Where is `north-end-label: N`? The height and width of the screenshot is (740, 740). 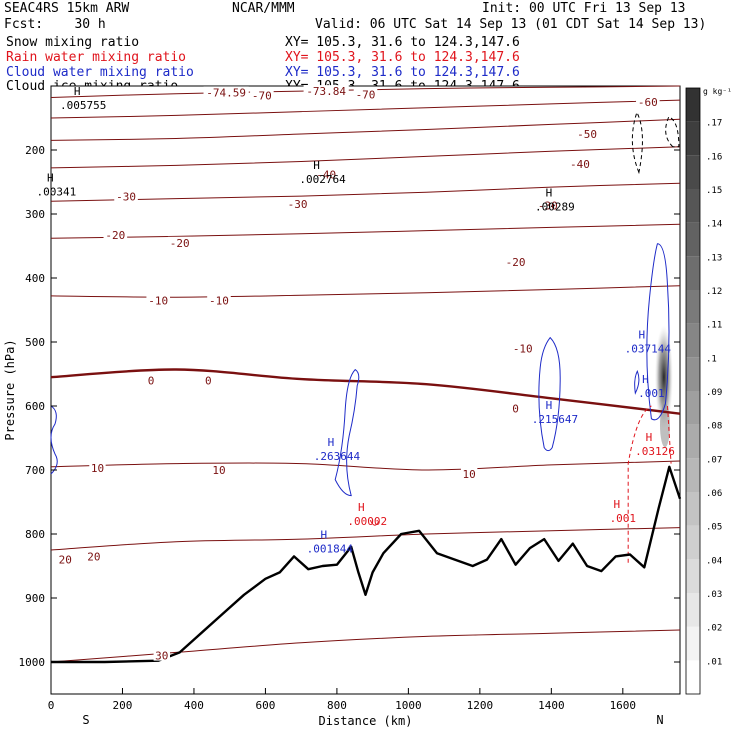 north-end-label: N is located at coordinates (659, 720).